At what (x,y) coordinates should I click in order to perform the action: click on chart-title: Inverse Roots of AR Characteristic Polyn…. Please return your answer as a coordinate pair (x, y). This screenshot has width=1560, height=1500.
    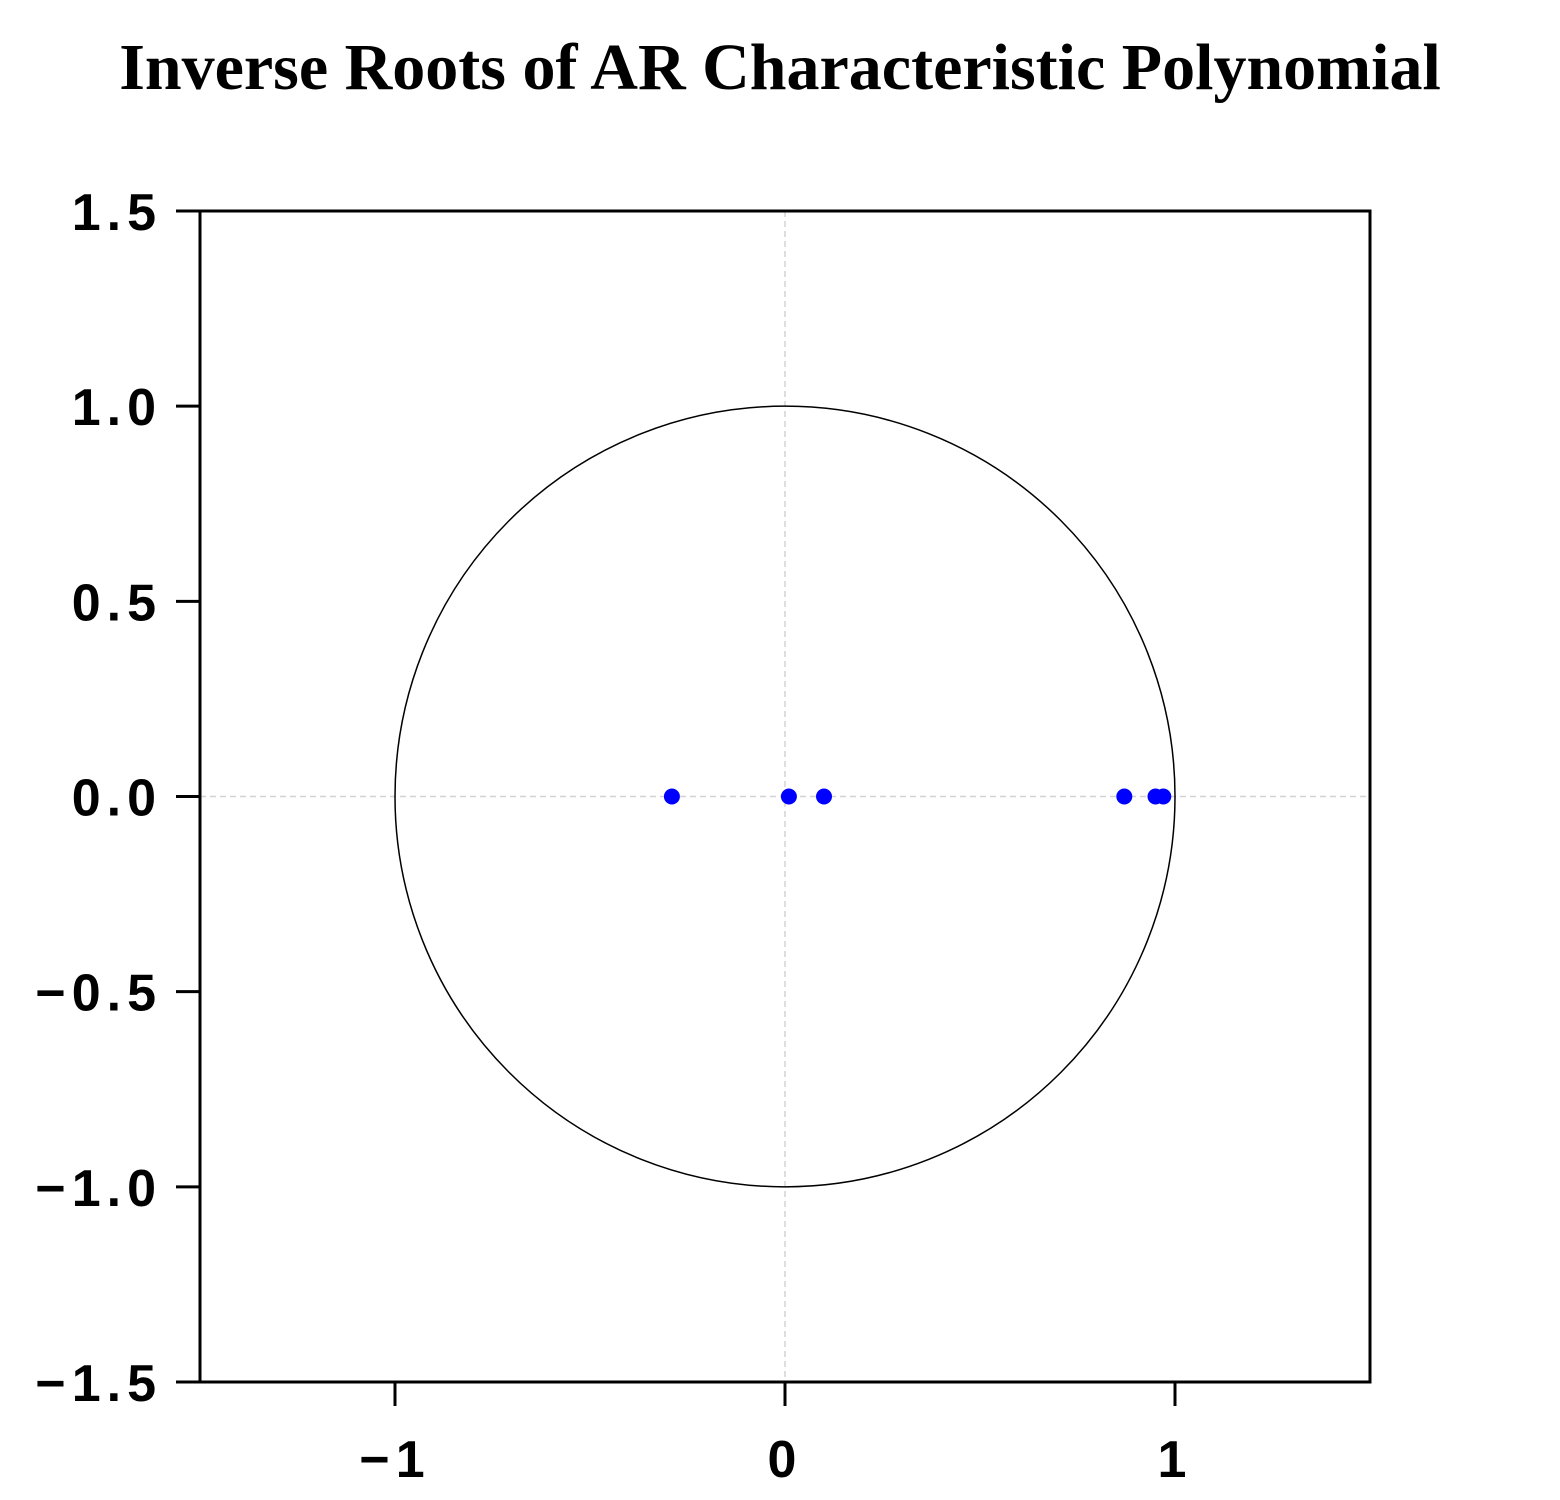
    Looking at the image, I should click on (780, 67).